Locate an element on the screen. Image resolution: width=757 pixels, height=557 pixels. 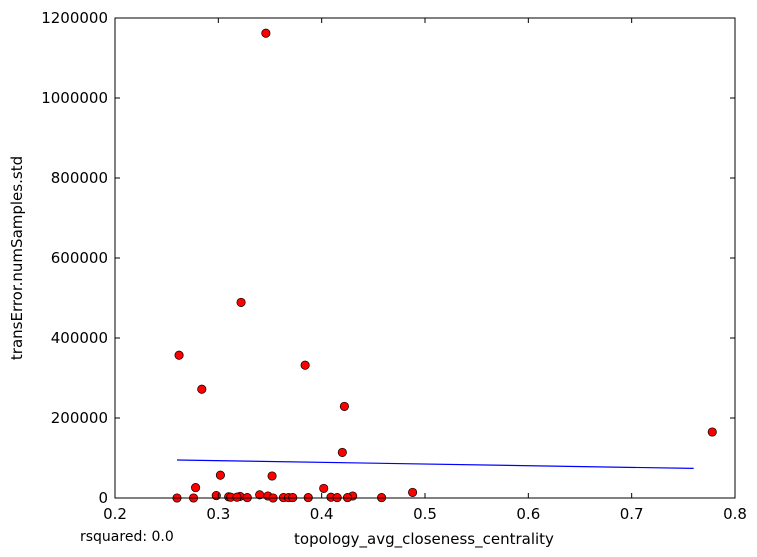
x-tick-label: 0.3 is located at coordinates (218, 514).